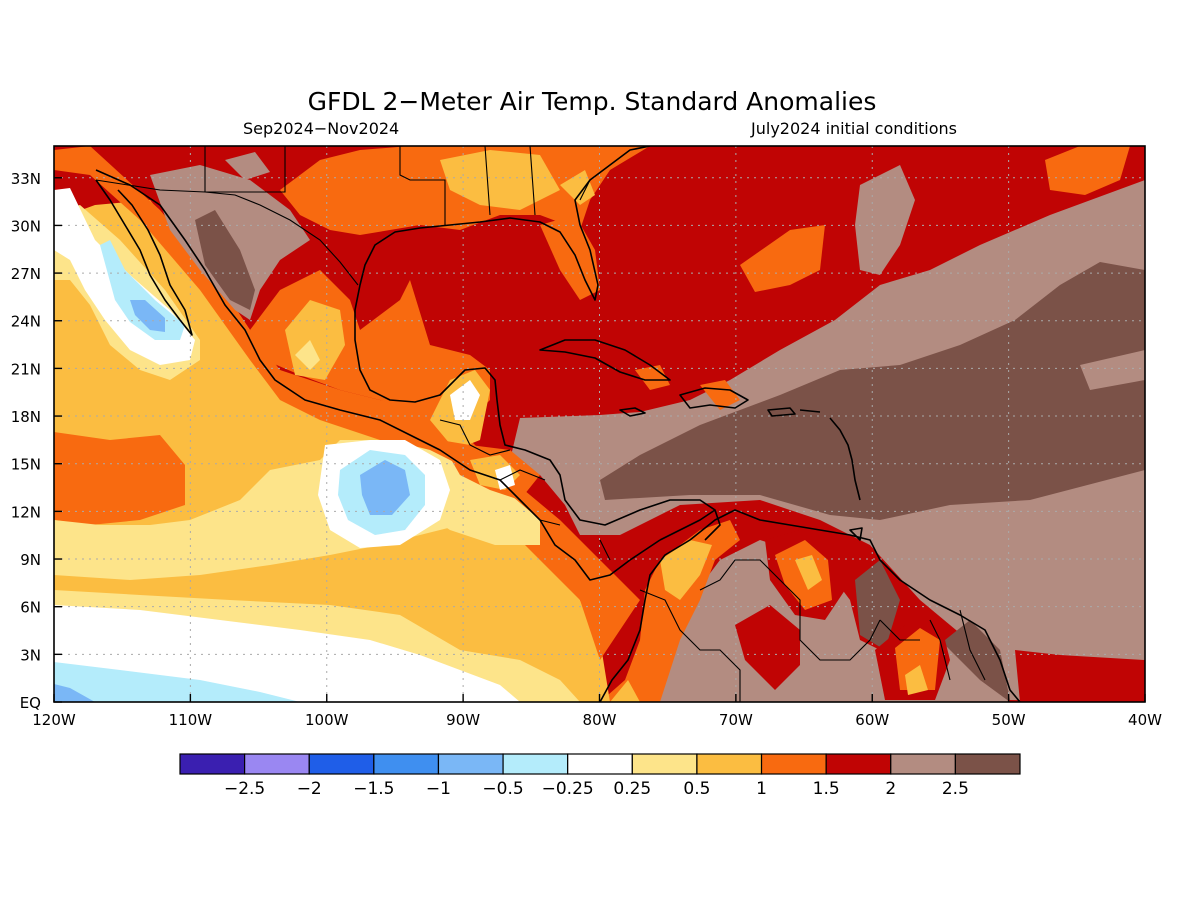  I want to click on colorbar-label: −0.5, so click(502, 789).